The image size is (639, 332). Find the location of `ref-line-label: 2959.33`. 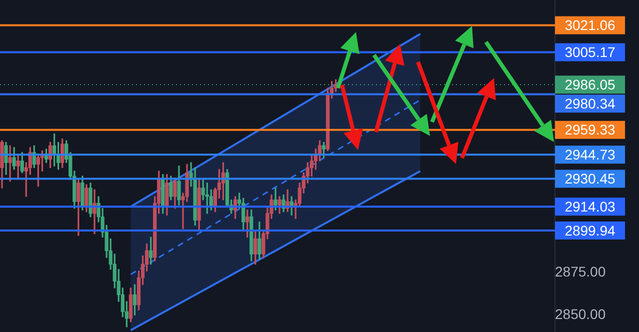

ref-line-label: 2959.33 is located at coordinates (590, 130).